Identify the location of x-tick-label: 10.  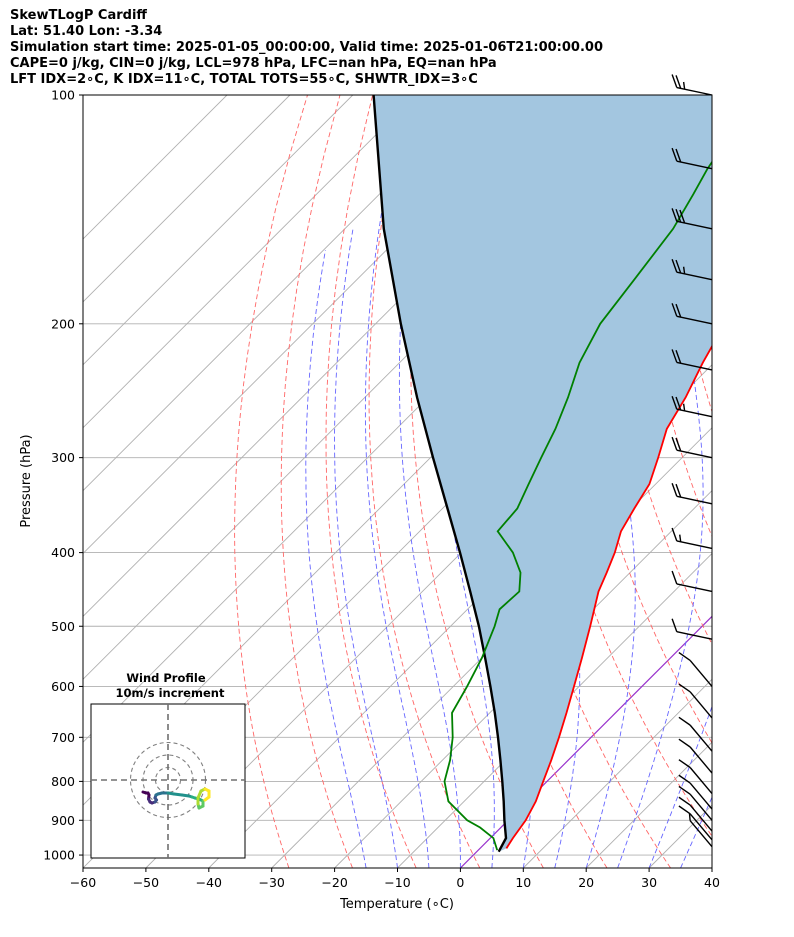
(523, 882).